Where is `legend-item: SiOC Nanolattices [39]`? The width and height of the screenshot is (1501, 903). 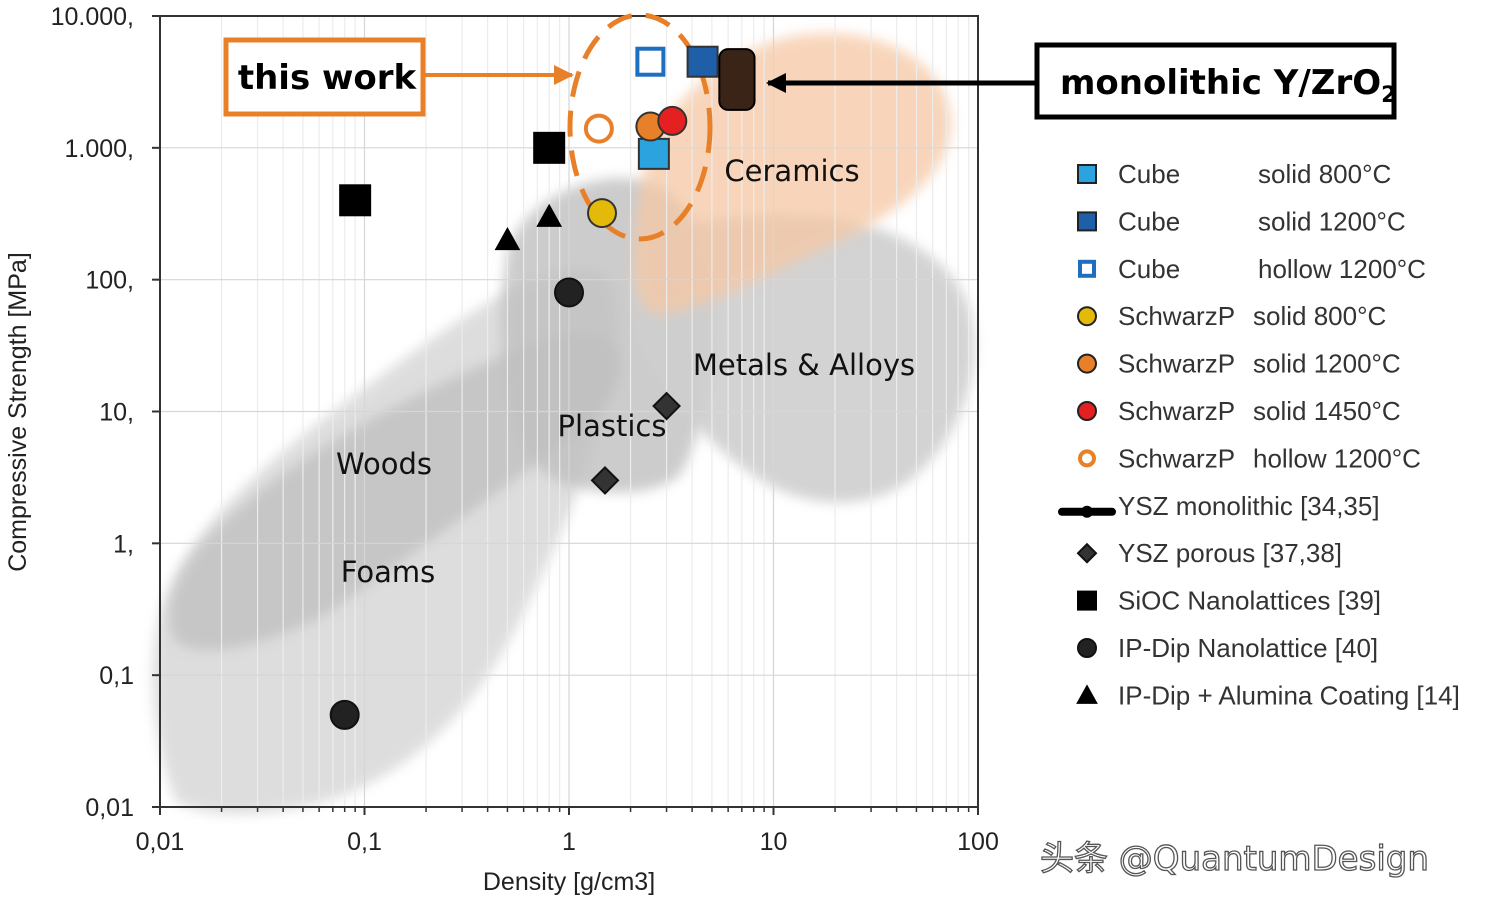
legend-item: SiOC Nanolattices [39] is located at coordinates (1229, 601).